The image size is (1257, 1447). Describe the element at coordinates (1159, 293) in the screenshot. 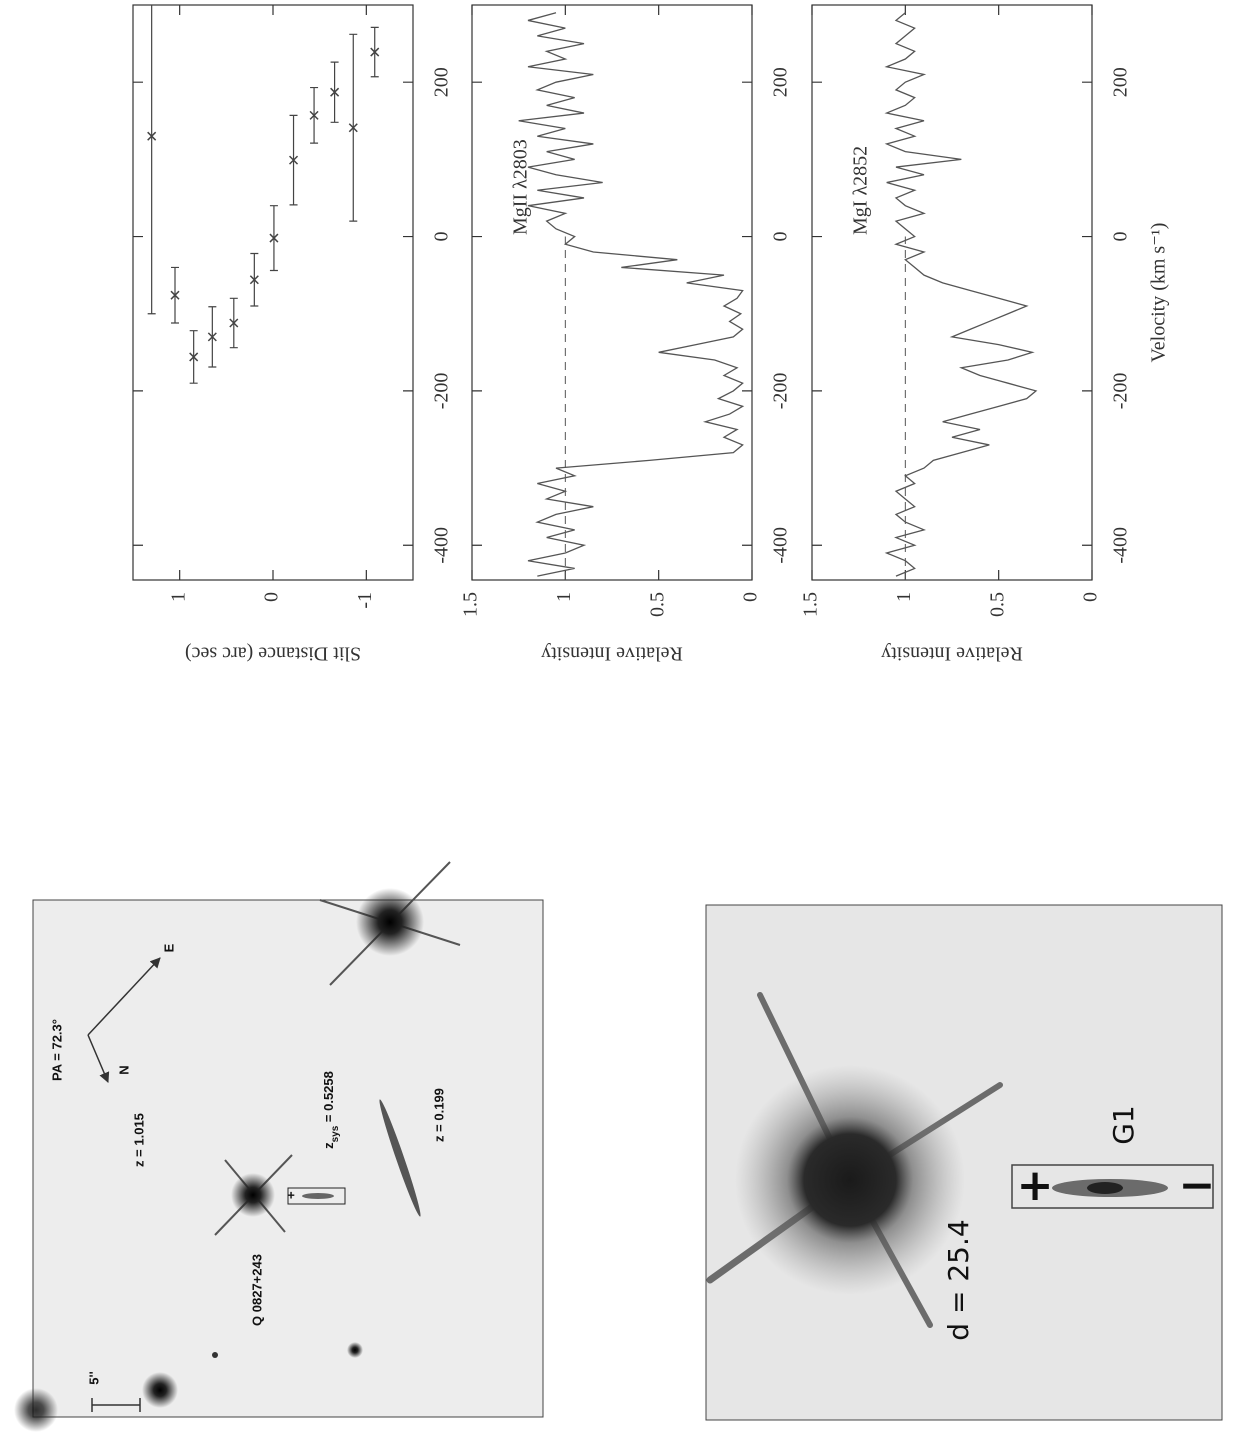

I see `x-axis-label: Velocity (km s⁻¹)` at that location.